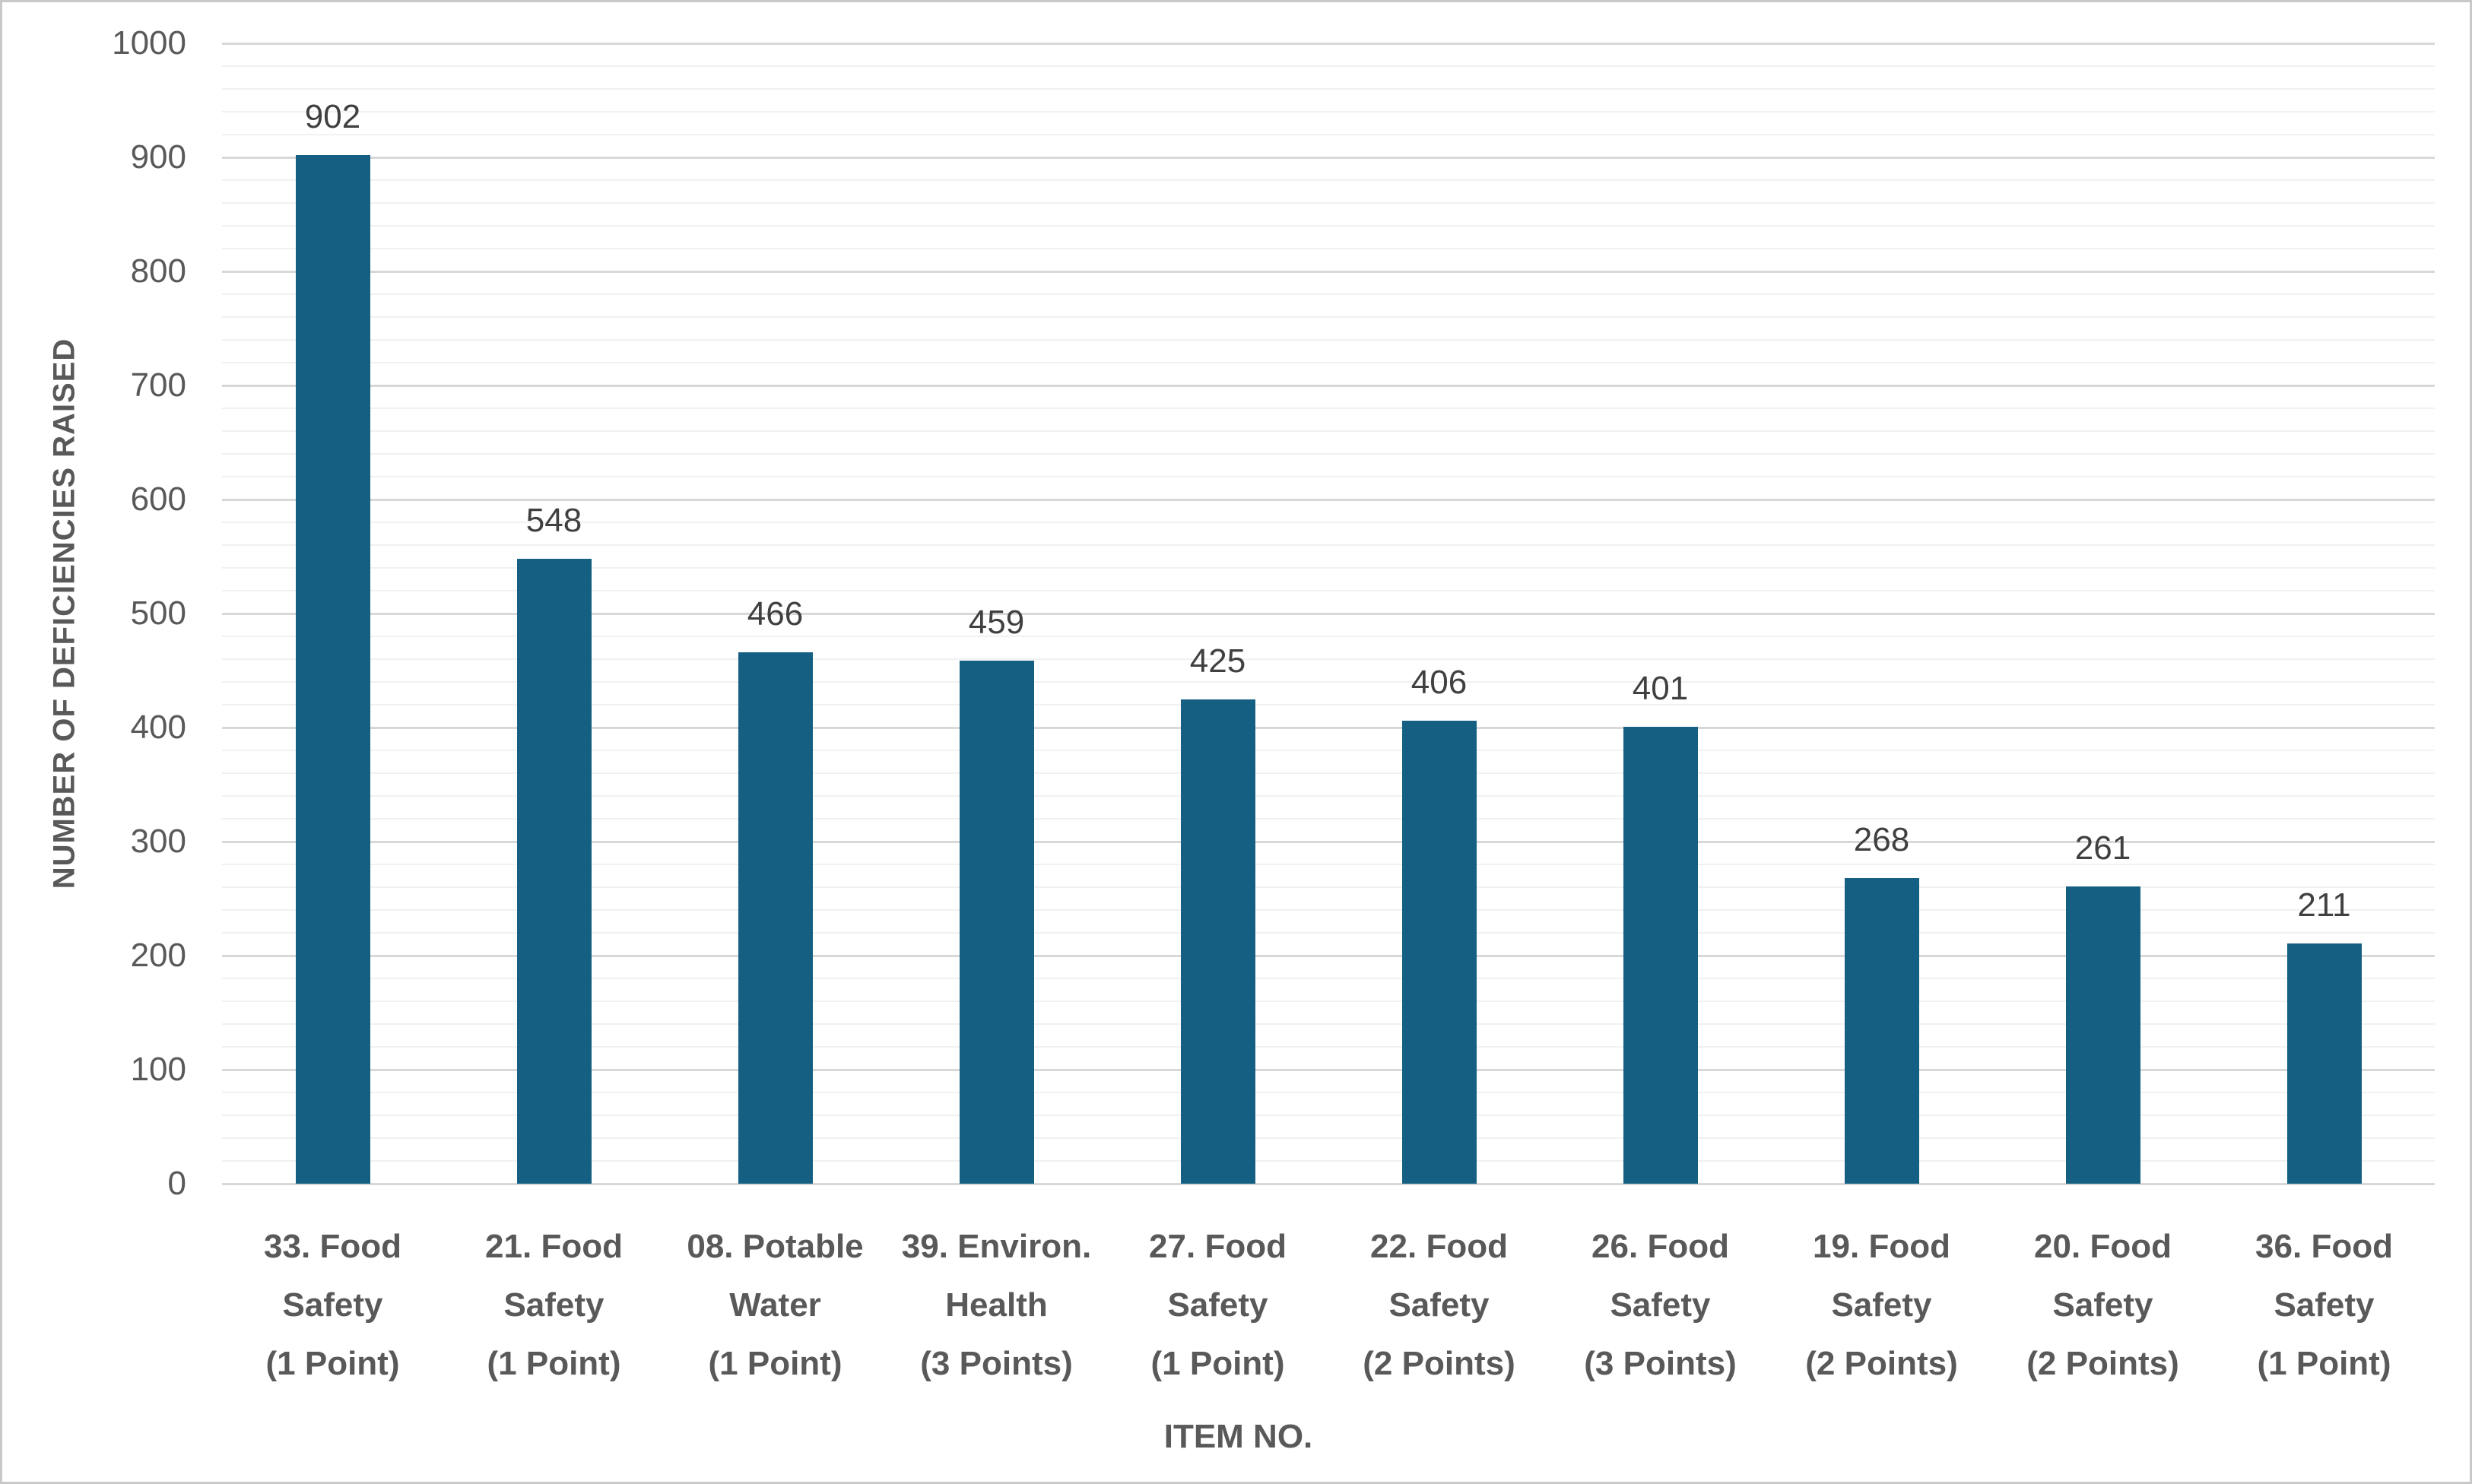 This screenshot has height=1484, width=2472. Describe the element at coordinates (554, 1246) in the screenshot. I see `x-category-label-line: 21. Food` at that location.